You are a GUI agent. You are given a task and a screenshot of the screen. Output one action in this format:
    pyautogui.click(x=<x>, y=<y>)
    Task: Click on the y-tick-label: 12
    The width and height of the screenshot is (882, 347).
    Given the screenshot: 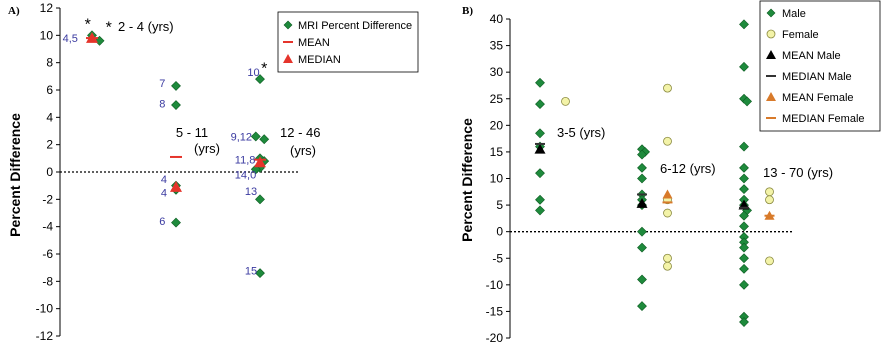 What is the action you would take?
    pyautogui.click(x=47, y=8)
    